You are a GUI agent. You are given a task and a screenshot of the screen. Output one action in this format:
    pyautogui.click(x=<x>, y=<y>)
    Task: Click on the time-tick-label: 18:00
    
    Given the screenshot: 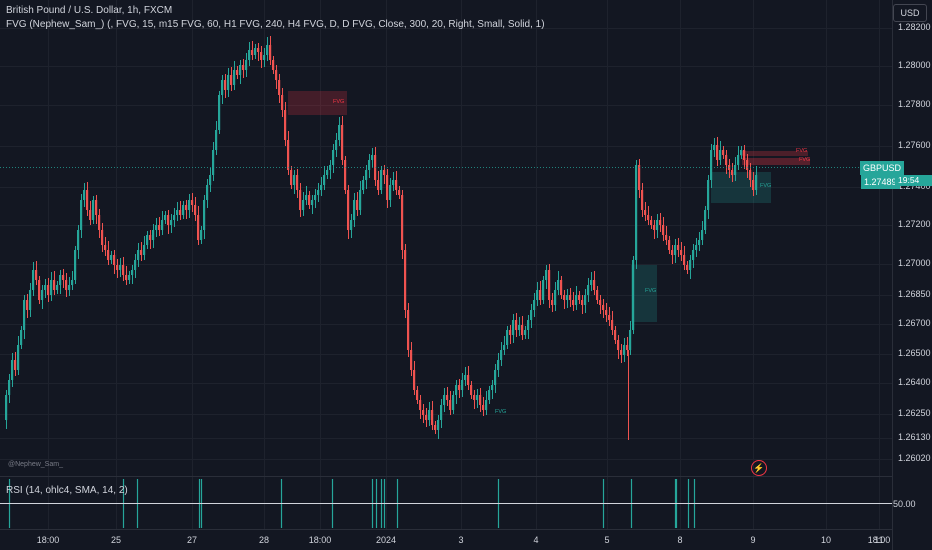 What is the action you would take?
    pyautogui.click(x=320, y=540)
    